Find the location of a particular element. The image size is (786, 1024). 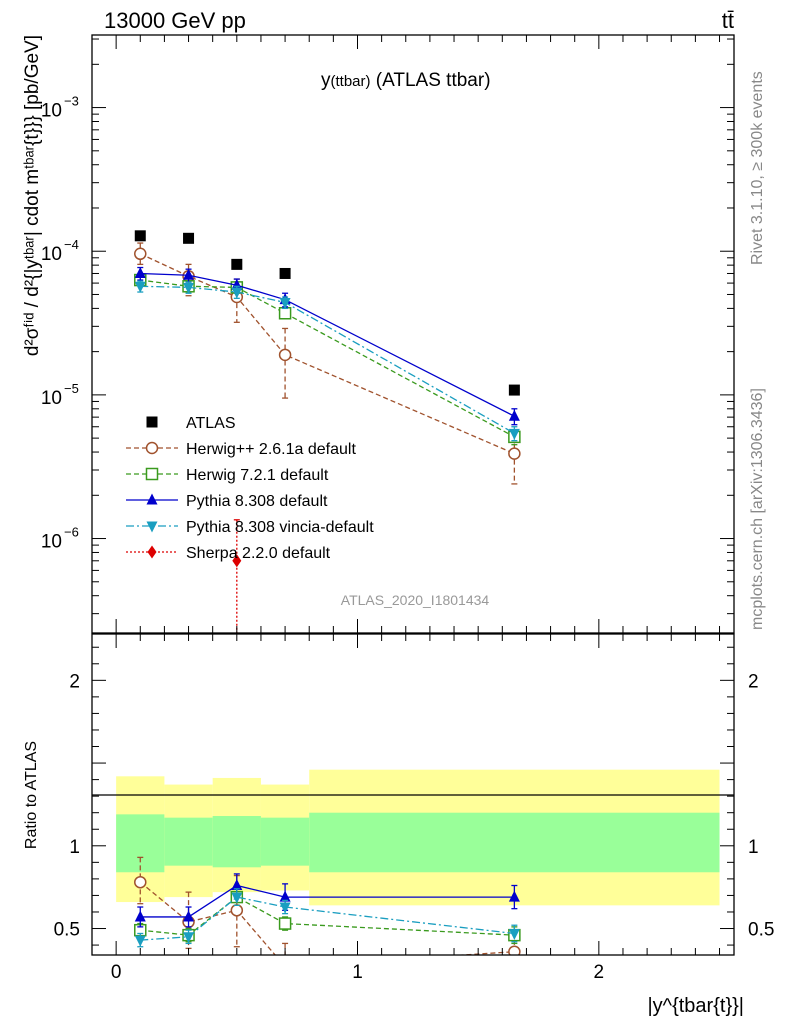

legend-label-sherpa: Sherpa 2.2.0 default is located at coordinates (258, 553).